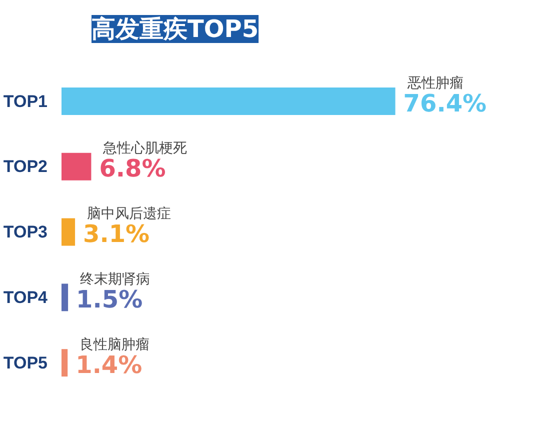 Image resolution: width=545 pixels, height=425 pixels. What do you see at coordinates (116, 234) in the screenshot?
I see `data-label: 3.1%` at bounding box center [116, 234].